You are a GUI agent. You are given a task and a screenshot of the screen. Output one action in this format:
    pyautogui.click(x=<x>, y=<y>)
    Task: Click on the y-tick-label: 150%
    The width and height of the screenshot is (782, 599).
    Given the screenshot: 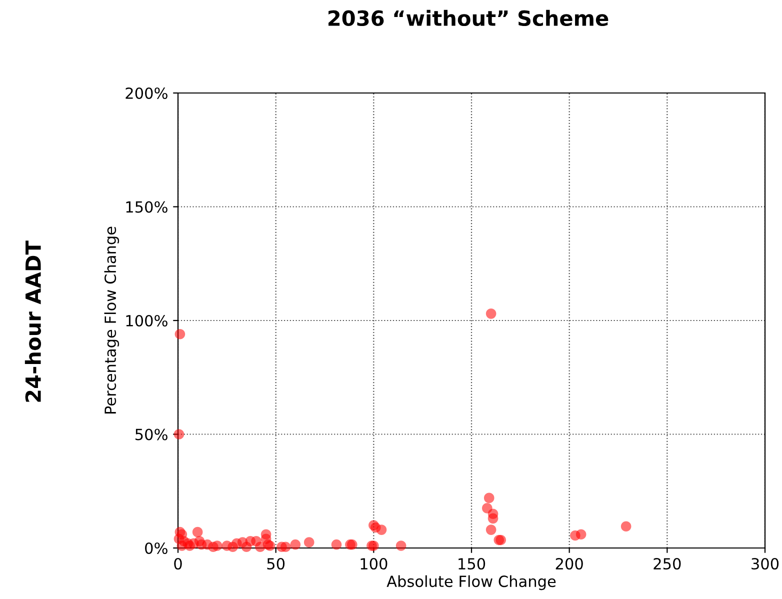 What is the action you would take?
    pyautogui.click(x=147, y=207)
    